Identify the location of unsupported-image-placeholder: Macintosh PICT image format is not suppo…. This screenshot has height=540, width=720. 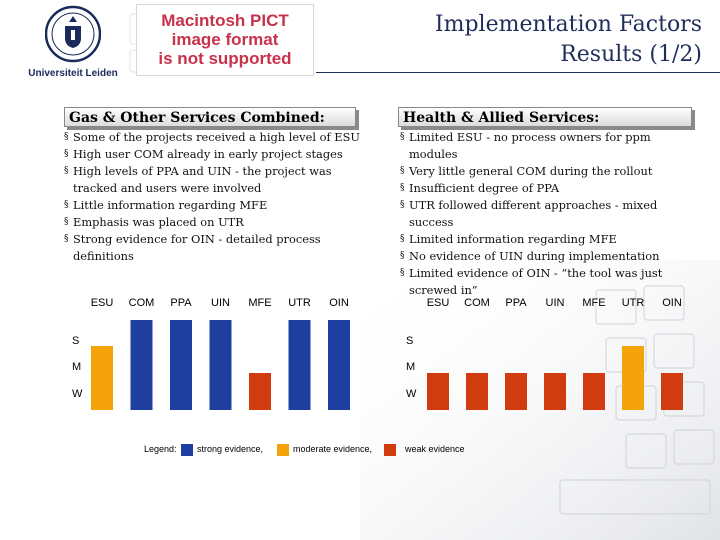
(225, 40).